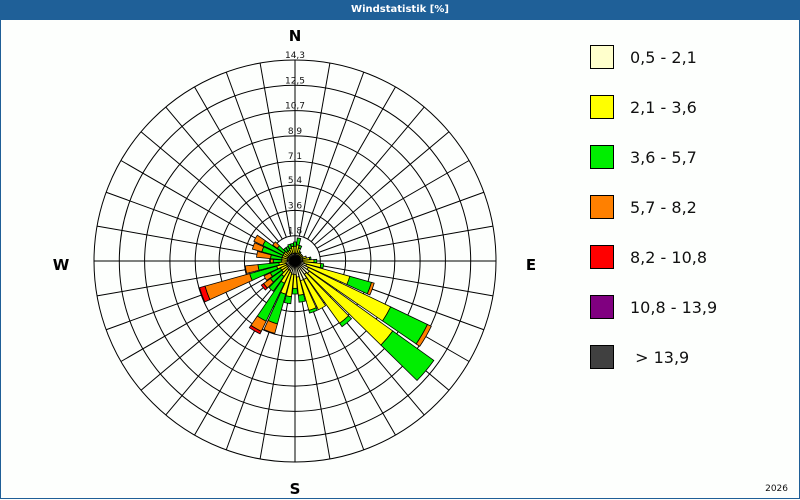  What do you see at coordinates (674, 307) in the screenshot?
I see `legend-label: 10,8 - 13,9` at bounding box center [674, 307].